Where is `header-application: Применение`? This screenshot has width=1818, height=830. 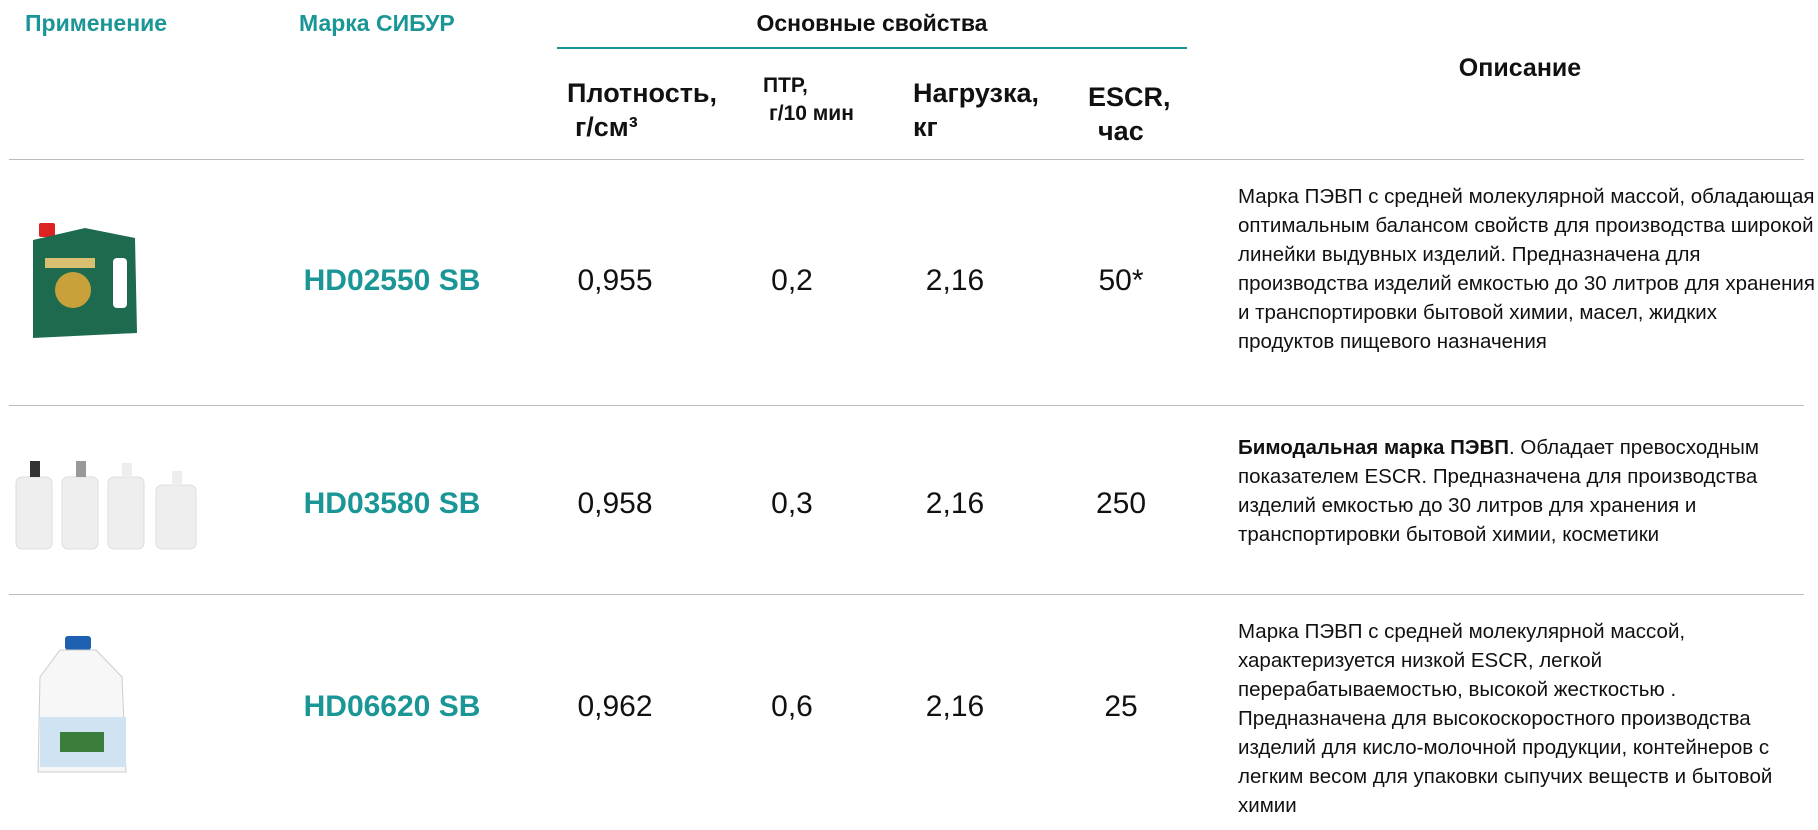
header-application: Применение is located at coordinates (96, 23).